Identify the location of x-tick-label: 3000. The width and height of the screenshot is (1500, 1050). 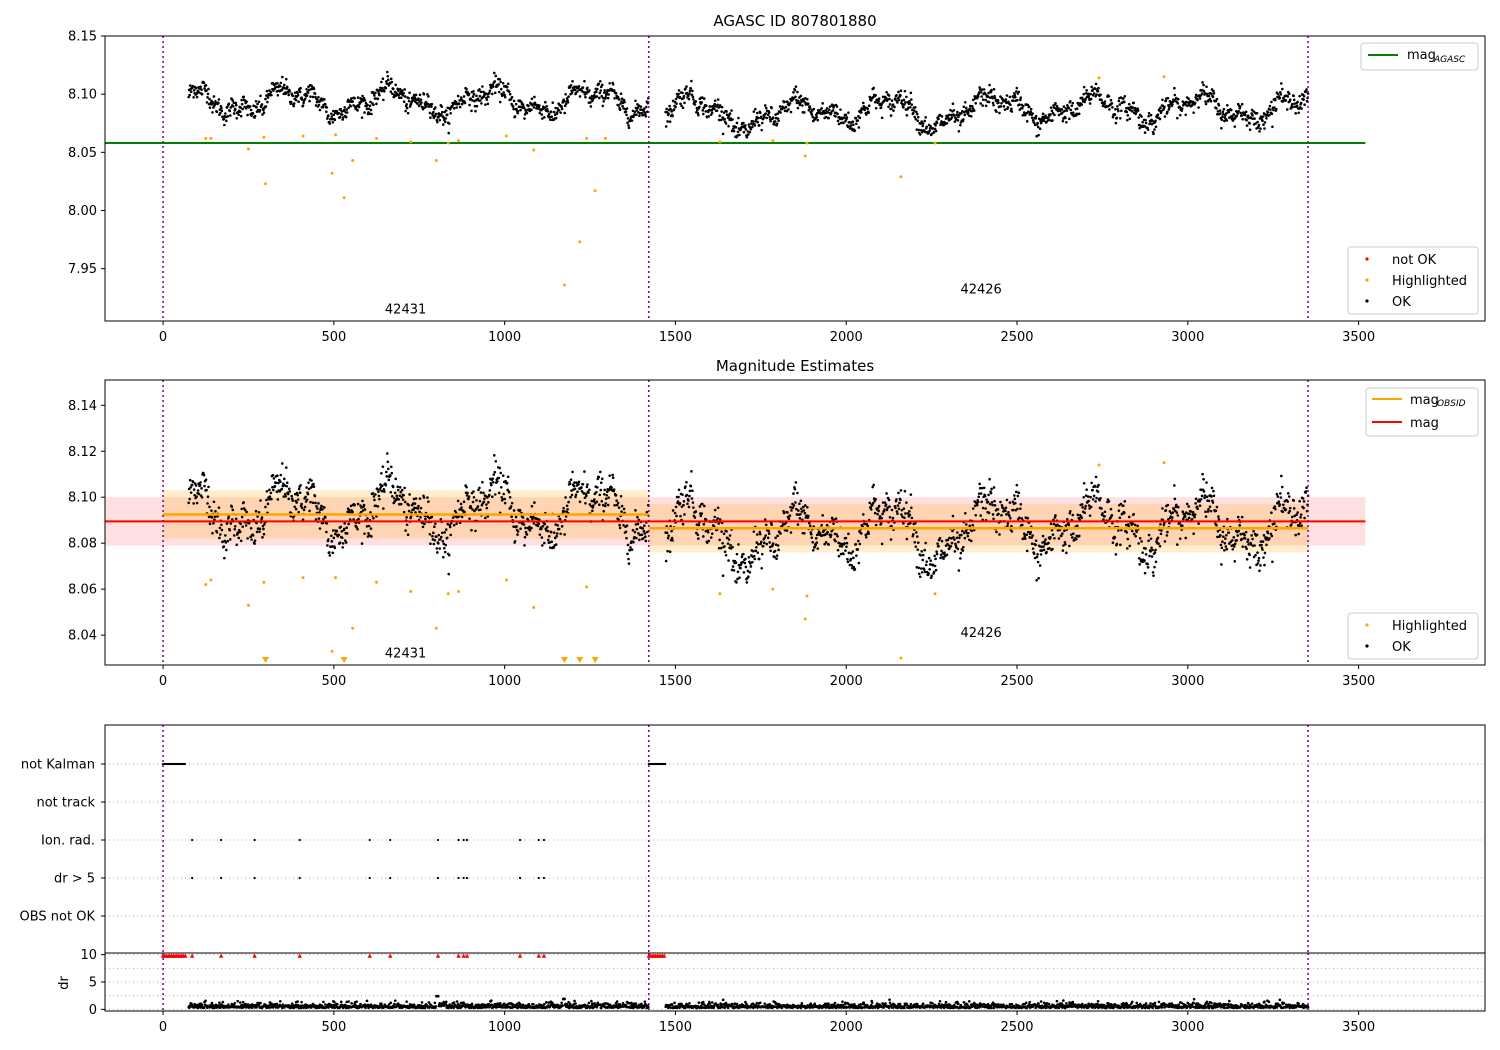
(1187, 681).